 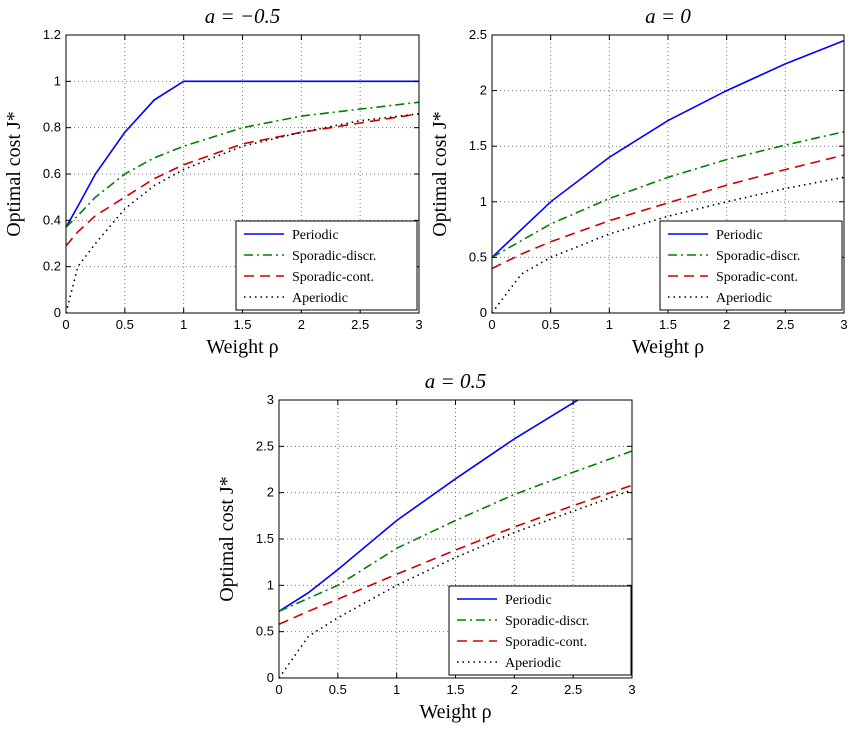 I want to click on chart-title: a = 0.5, so click(x=455, y=381).